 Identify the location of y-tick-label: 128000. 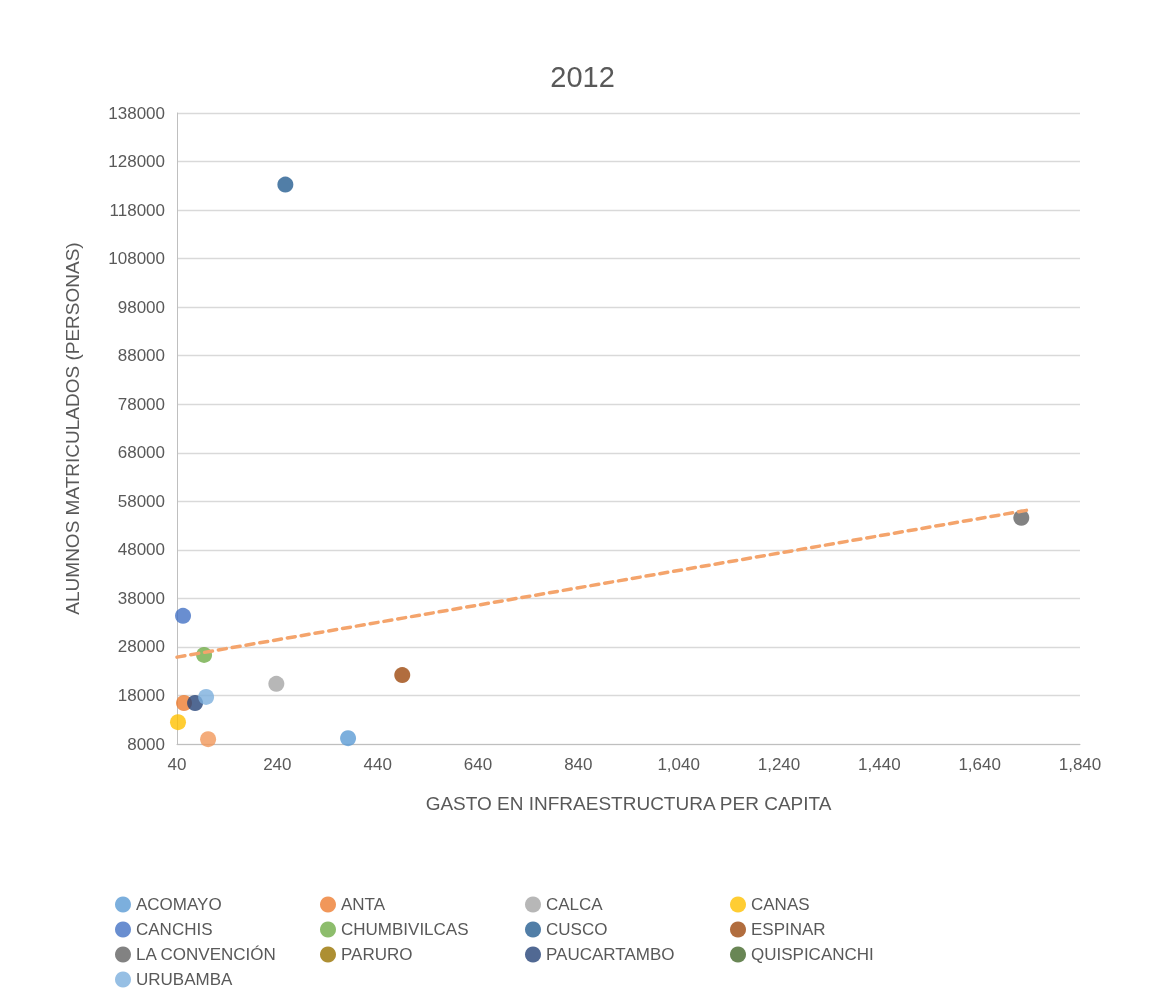
(136, 162).